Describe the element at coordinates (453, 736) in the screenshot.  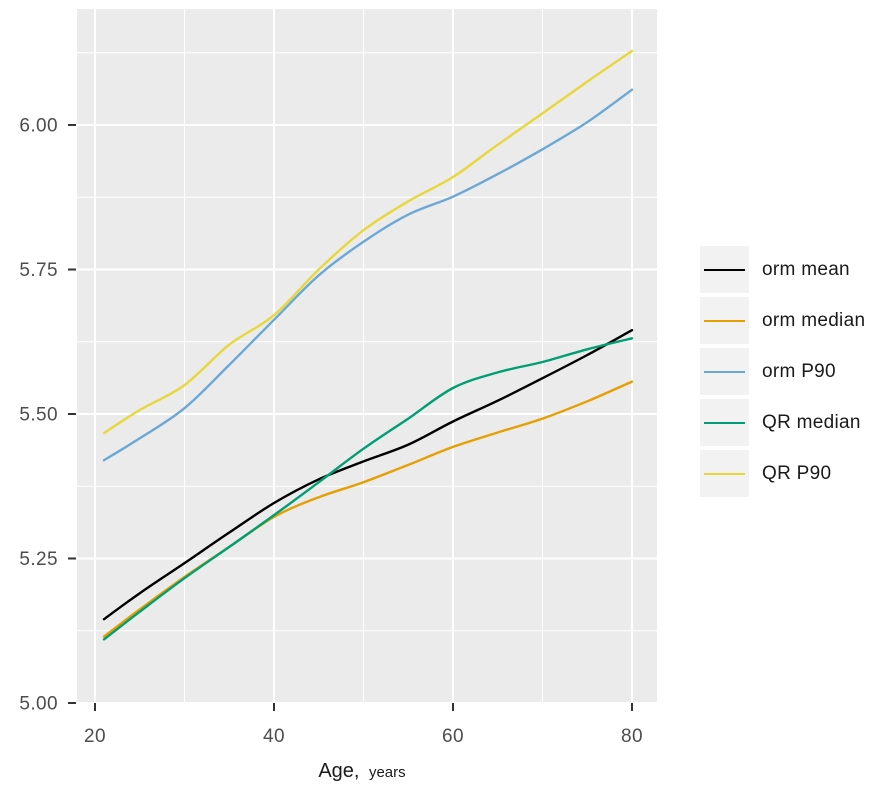
I see `x-tick-label: 60` at that location.